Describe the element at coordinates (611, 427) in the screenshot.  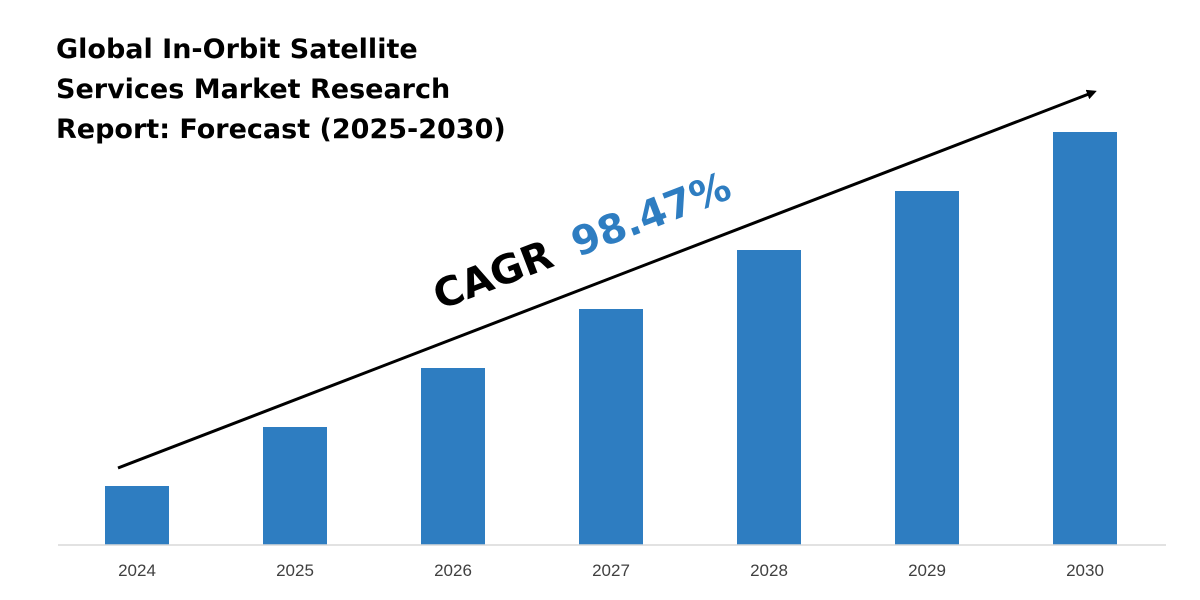
I see `bar-2027` at that location.